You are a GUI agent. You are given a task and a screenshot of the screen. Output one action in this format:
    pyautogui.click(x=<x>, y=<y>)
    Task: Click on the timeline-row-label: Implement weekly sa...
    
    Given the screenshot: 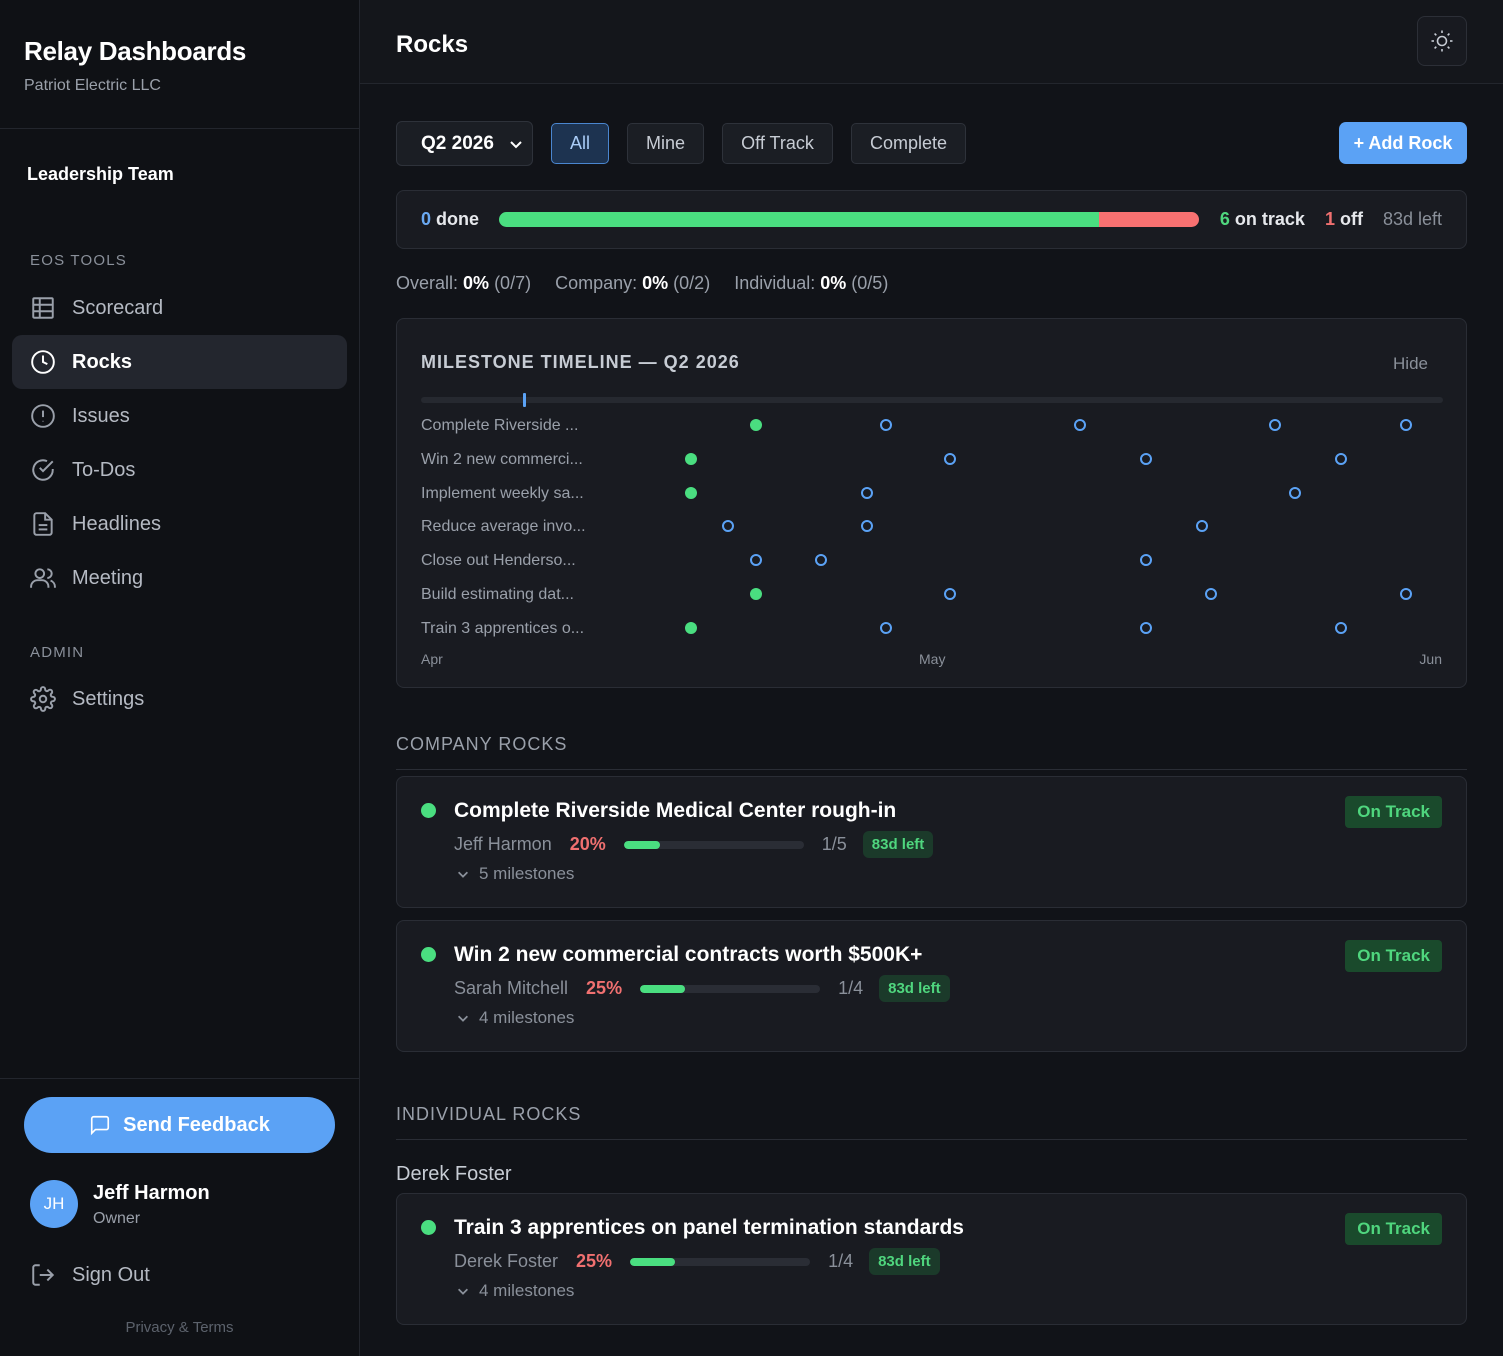 What is the action you would take?
    pyautogui.click(x=502, y=493)
    